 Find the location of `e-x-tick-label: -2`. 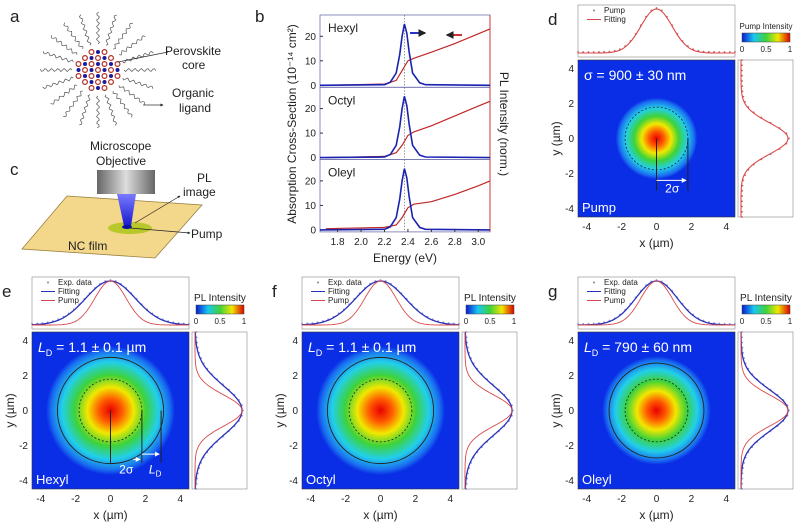

e-x-tick-label: -2 is located at coordinates (75, 499).